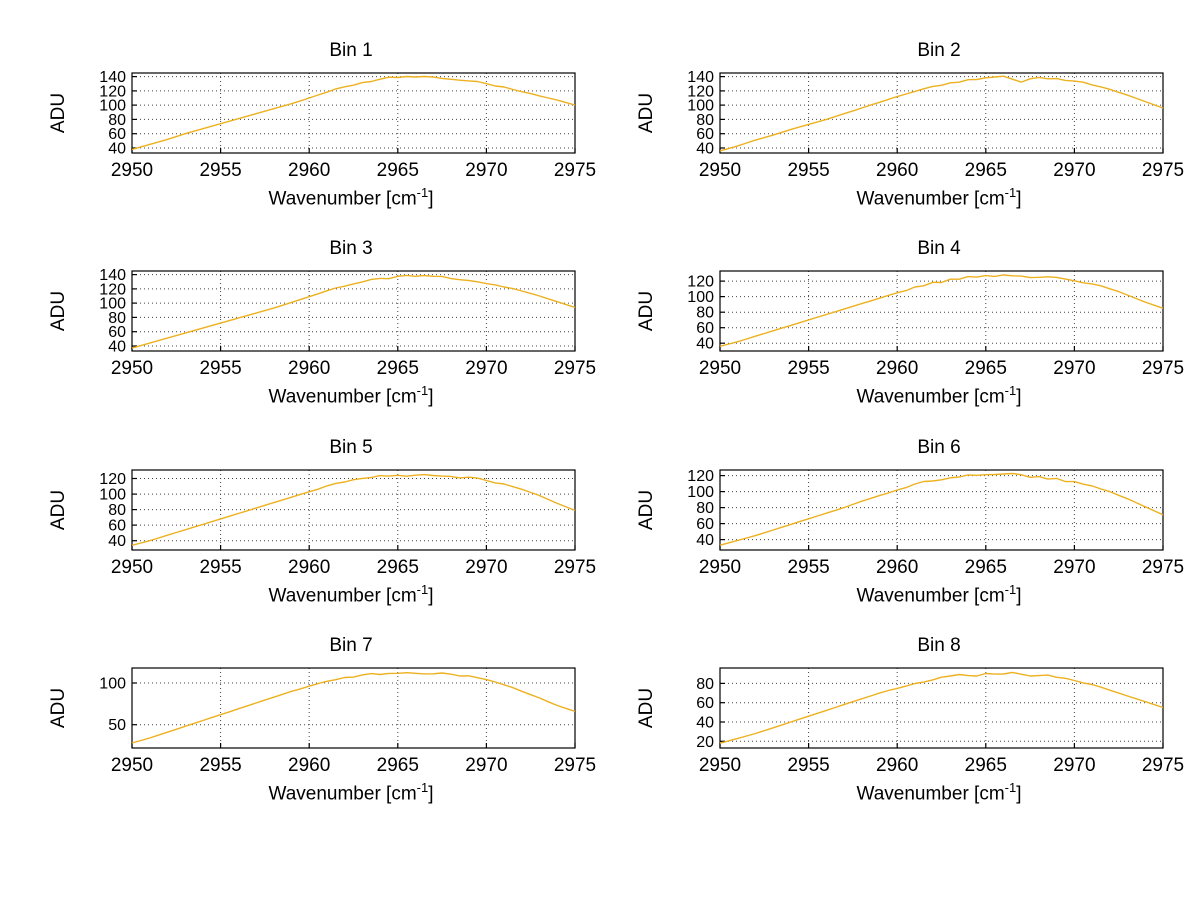 Image resolution: width=1200 pixels, height=901 pixels. What do you see at coordinates (351, 645) in the screenshot?
I see `chart-title: Bin 7` at bounding box center [351, 645].